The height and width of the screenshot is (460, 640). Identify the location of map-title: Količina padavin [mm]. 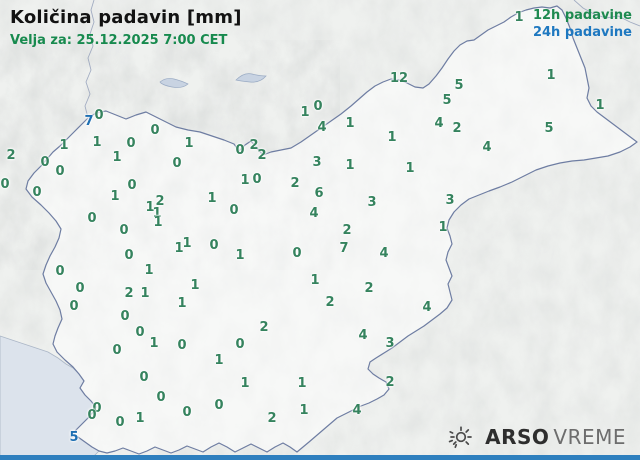
(126, 17).